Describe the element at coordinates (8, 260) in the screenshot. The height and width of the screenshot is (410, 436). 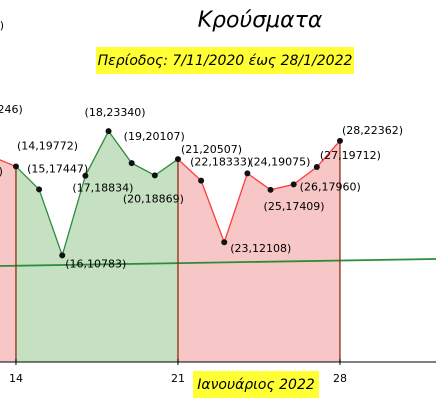
I see `area-fill` at that location.